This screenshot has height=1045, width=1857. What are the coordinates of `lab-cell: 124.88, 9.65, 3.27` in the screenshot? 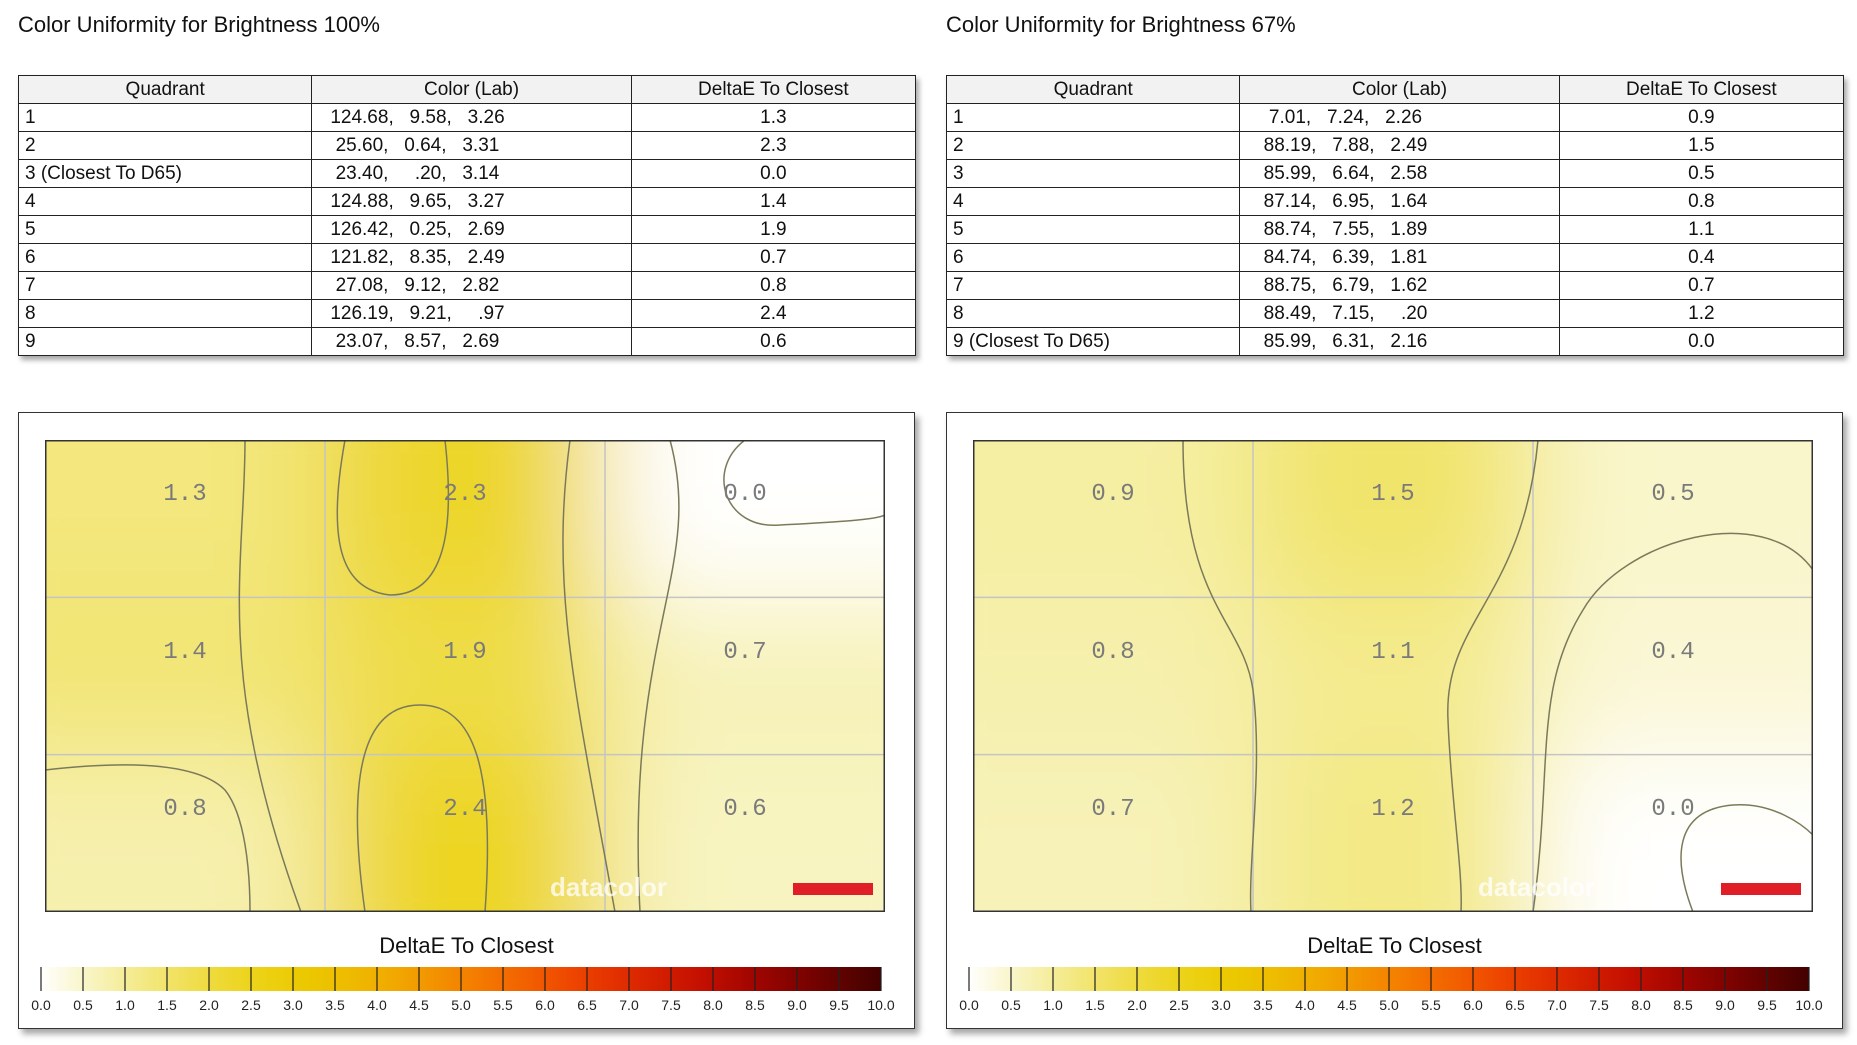 It's located at (471, 201).